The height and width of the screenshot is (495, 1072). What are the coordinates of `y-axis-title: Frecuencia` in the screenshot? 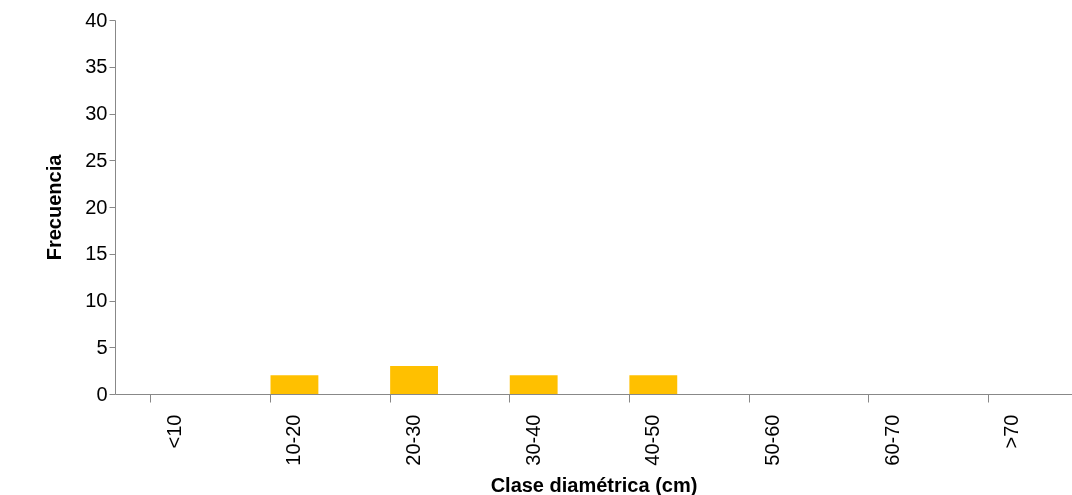 It's located at (54, 207).